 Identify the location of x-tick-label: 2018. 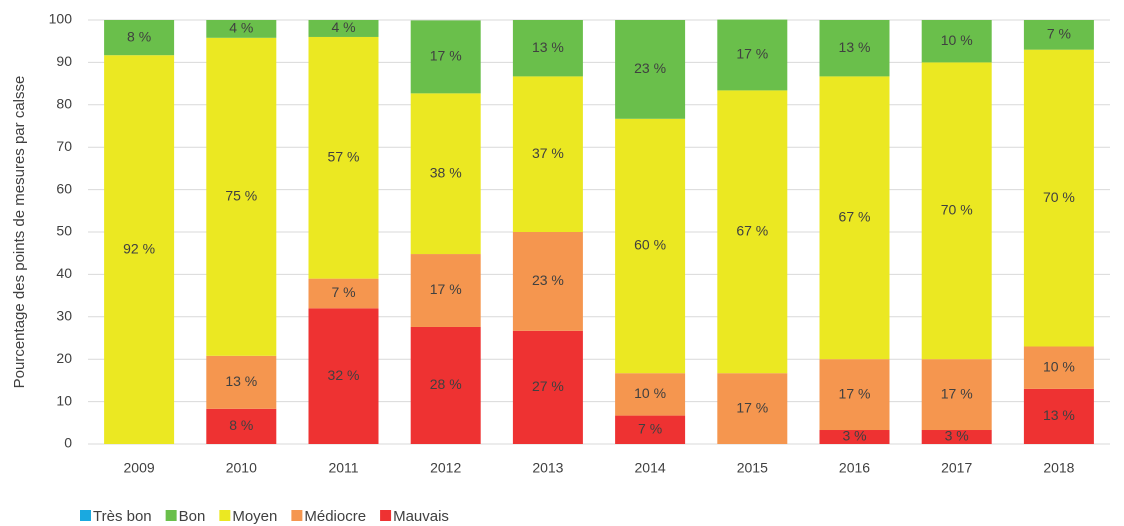
(1058, 468).